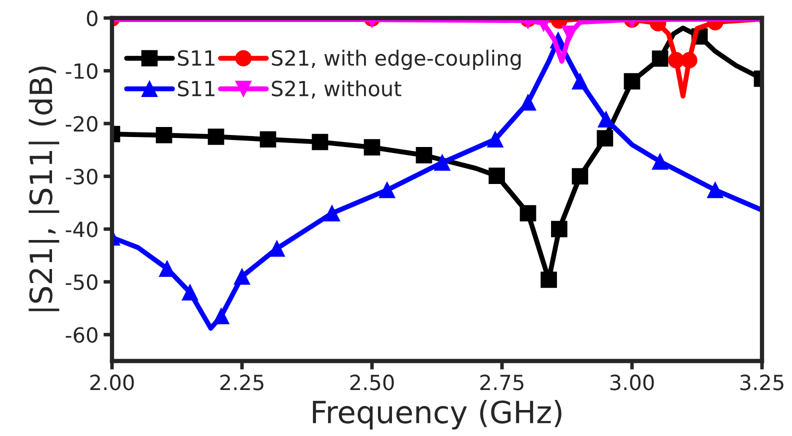  I want to click on x-tick-label: 3.25, so click(762, 382).